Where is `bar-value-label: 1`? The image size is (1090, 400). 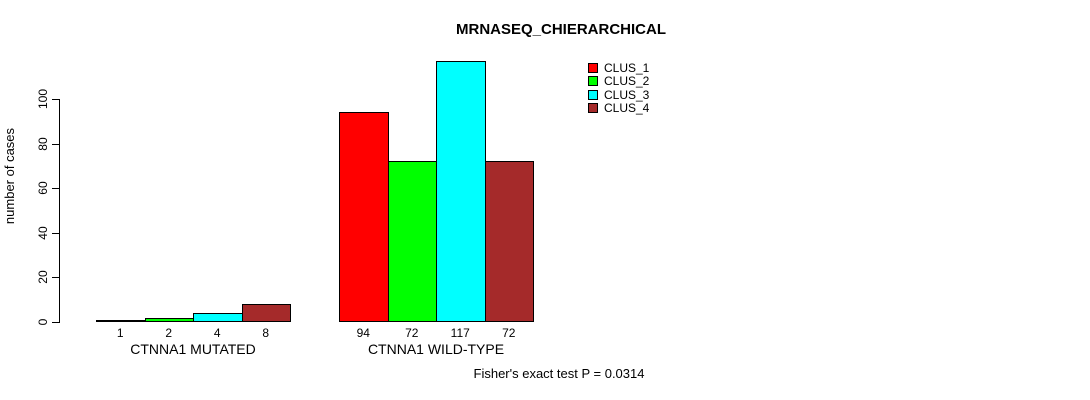
bar-value-label: 1 is located at coordinates (120, 333).